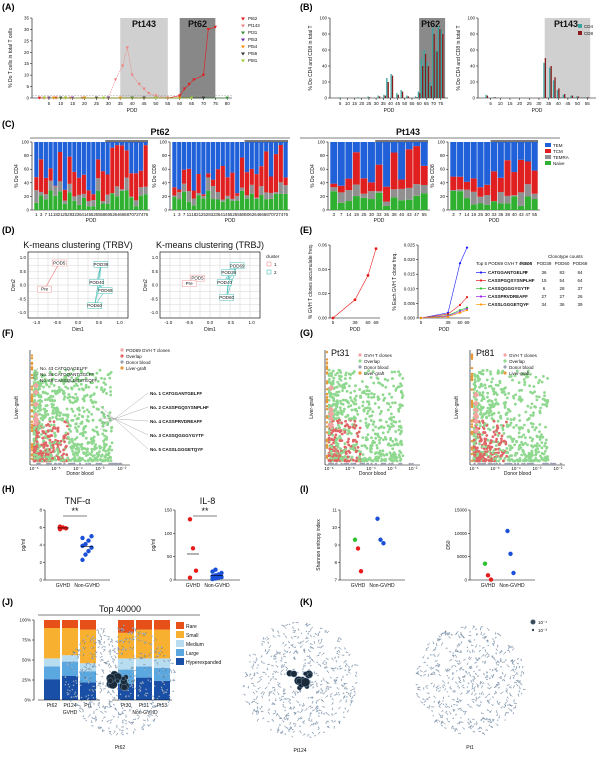 This screenshot has width=600, height=759. What do you see at coordinates (530, 103) in the screenshot?
I see `x-tick-label: 25` at bounding box center [530, 103].